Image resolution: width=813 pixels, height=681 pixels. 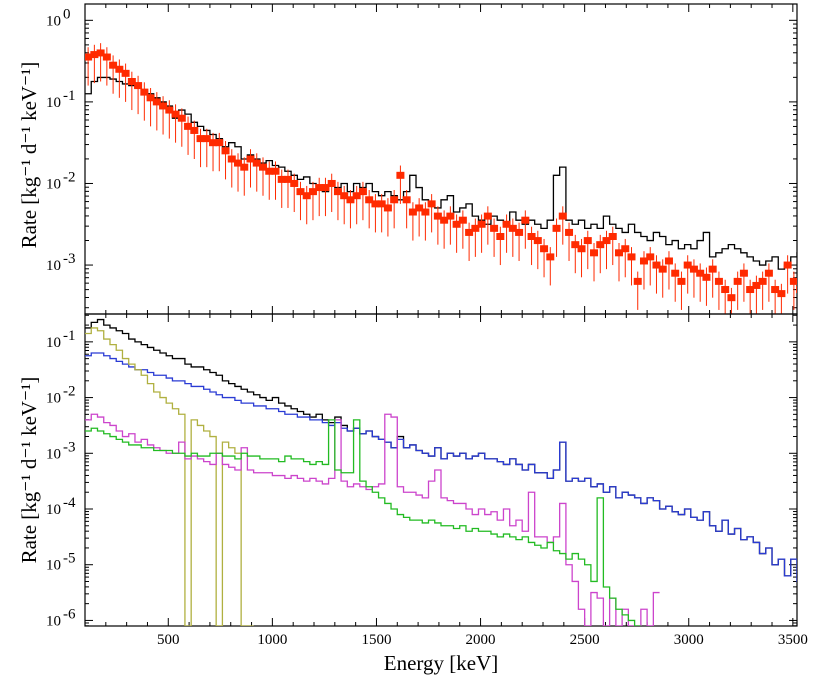 I want to click on x-axis-label: Energy [keV], so click(x=441, y=663).